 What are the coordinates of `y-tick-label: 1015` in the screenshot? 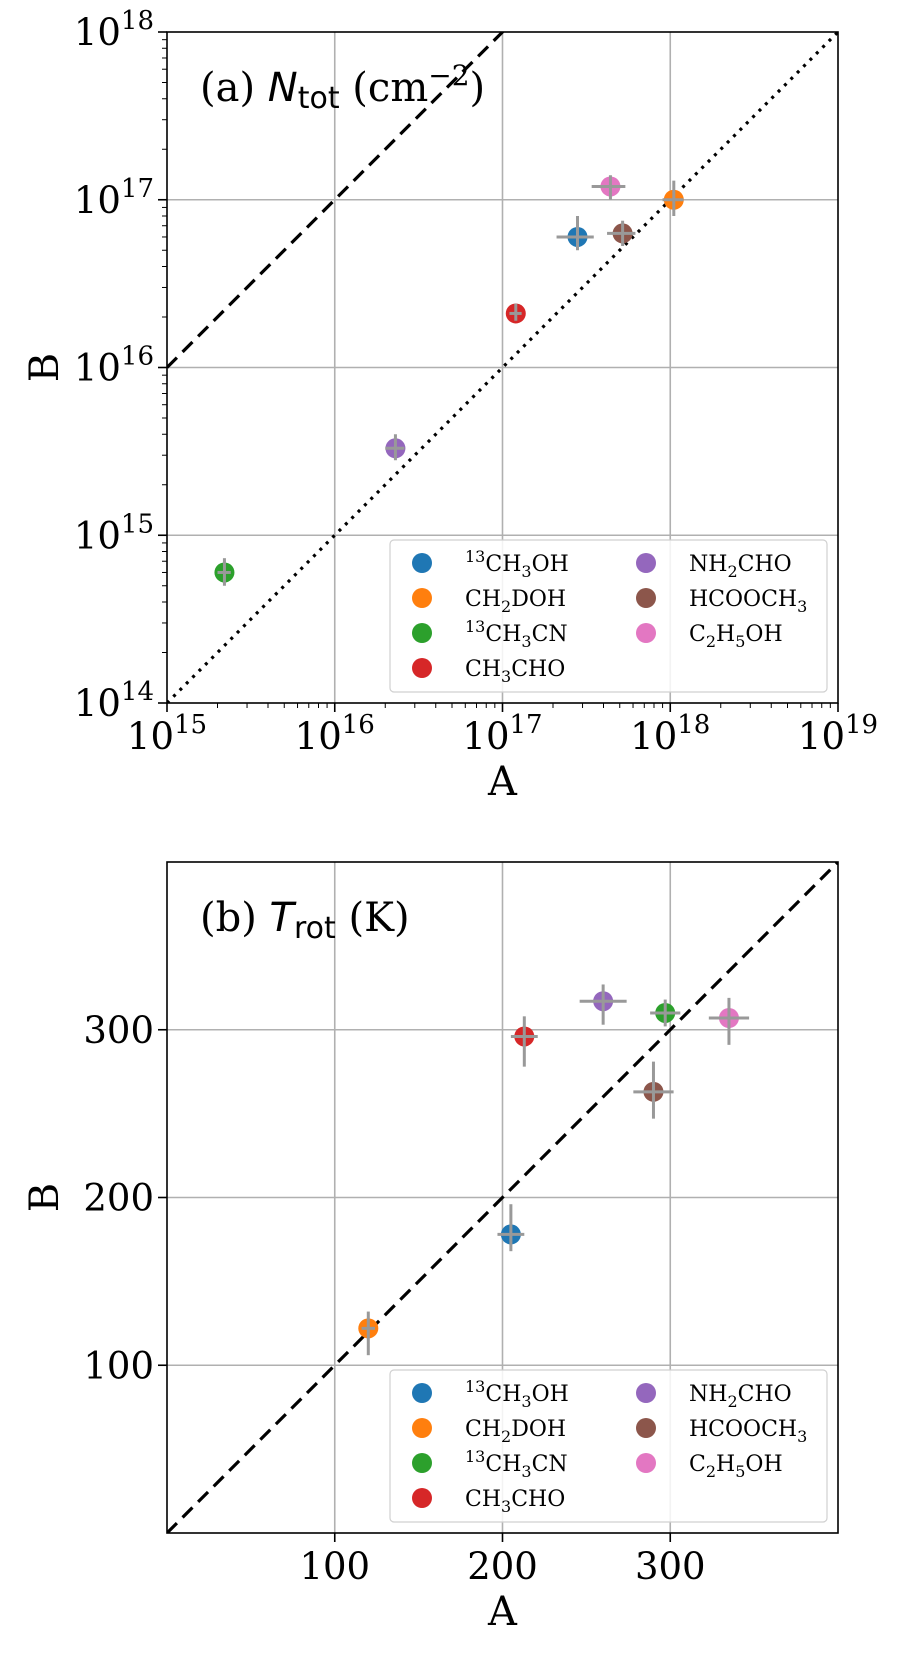 It's located at (114, 533).